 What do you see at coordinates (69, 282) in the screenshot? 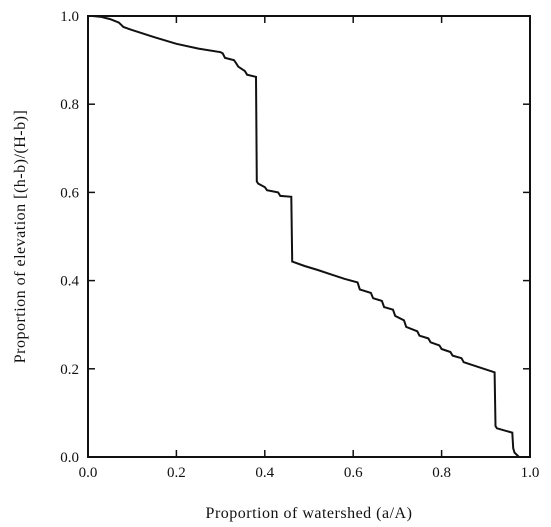
I see `y-tick-label: 0.4` at bounding box center [69, 282].